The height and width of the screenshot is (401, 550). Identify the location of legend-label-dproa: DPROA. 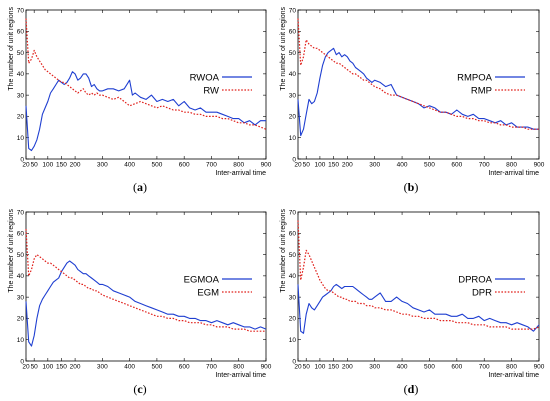
(475, 280).